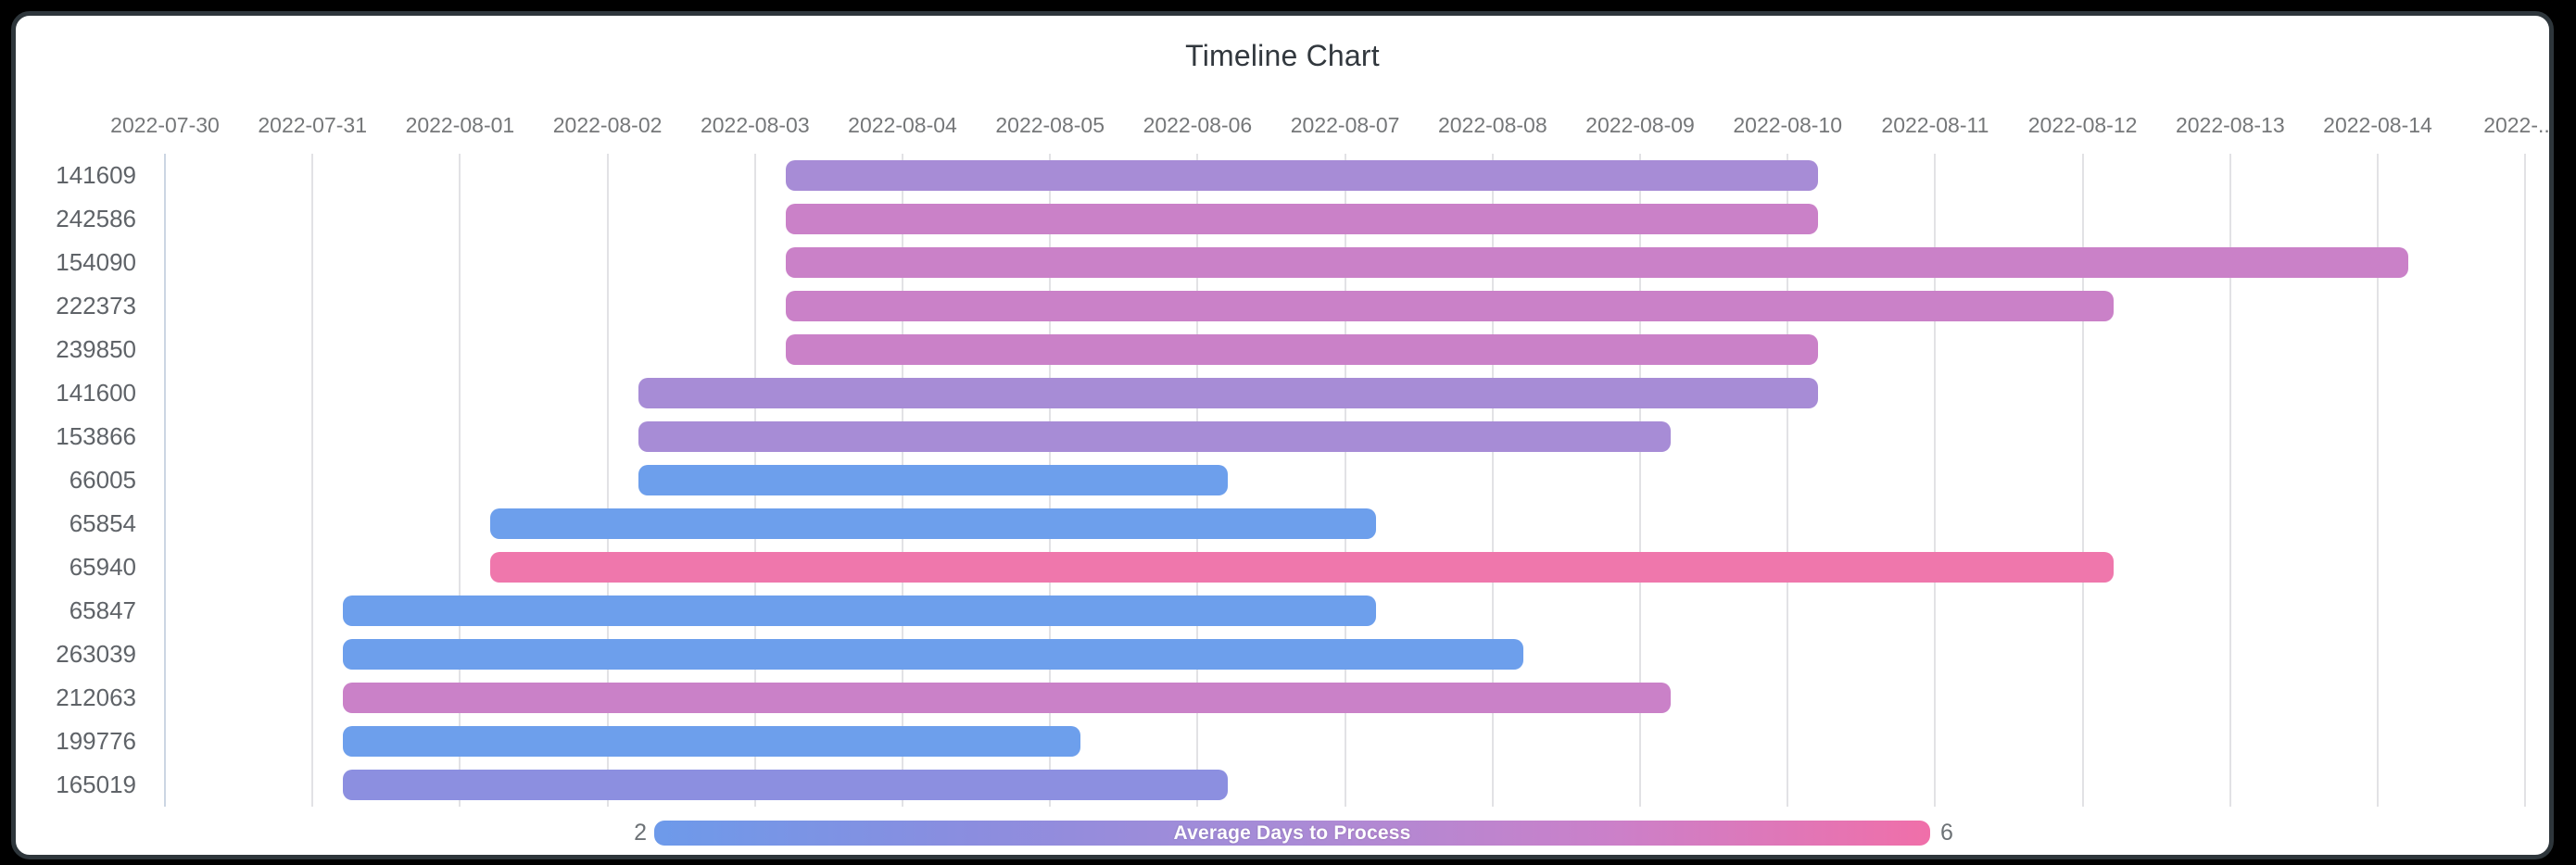 The height and width of the screenshot is (865, 2576). What do you see at coordinates (755, 125) in the screenshot?
I see `x-tick-label: 2022-08-03` at bounding box center [755, 125].